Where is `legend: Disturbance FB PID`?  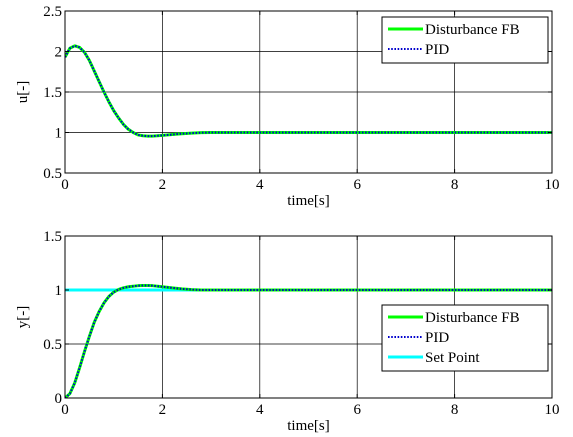
legend: Disturbance FB PID is located at coordinates (465, 40).